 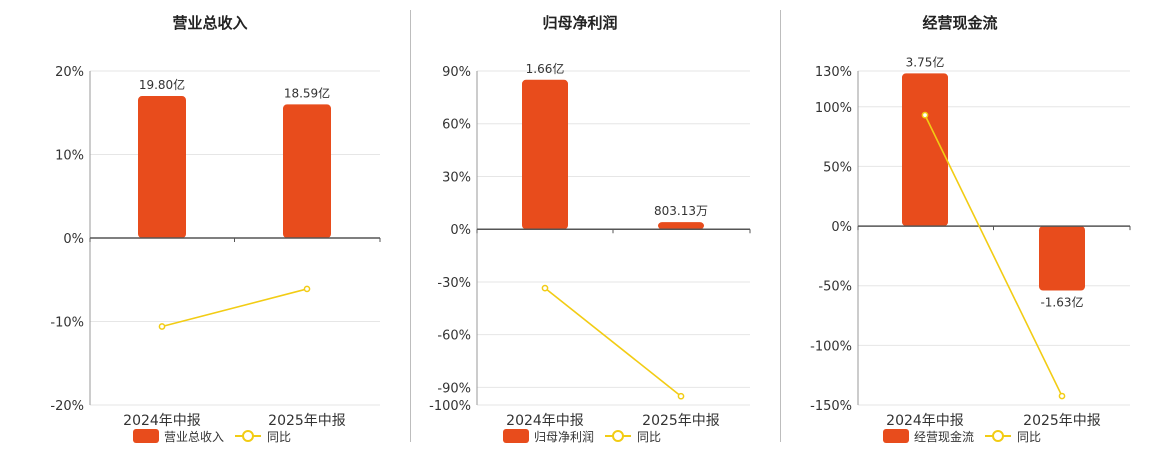 I want to click on data-label: 3.75亿, so click(x=925, y=61).